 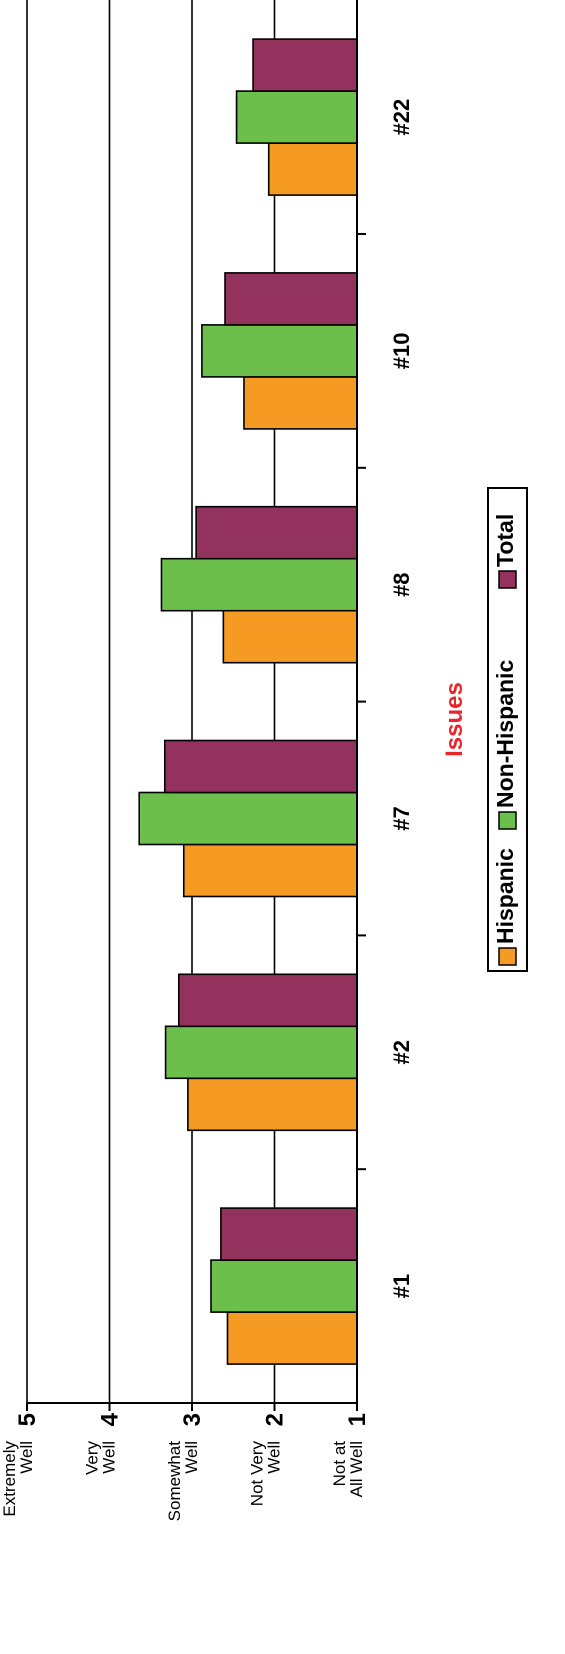 What do you see at coordinates (401, 1286) in the screenshot?
I see `category-label: #1` at bounding box center [401, 1286].